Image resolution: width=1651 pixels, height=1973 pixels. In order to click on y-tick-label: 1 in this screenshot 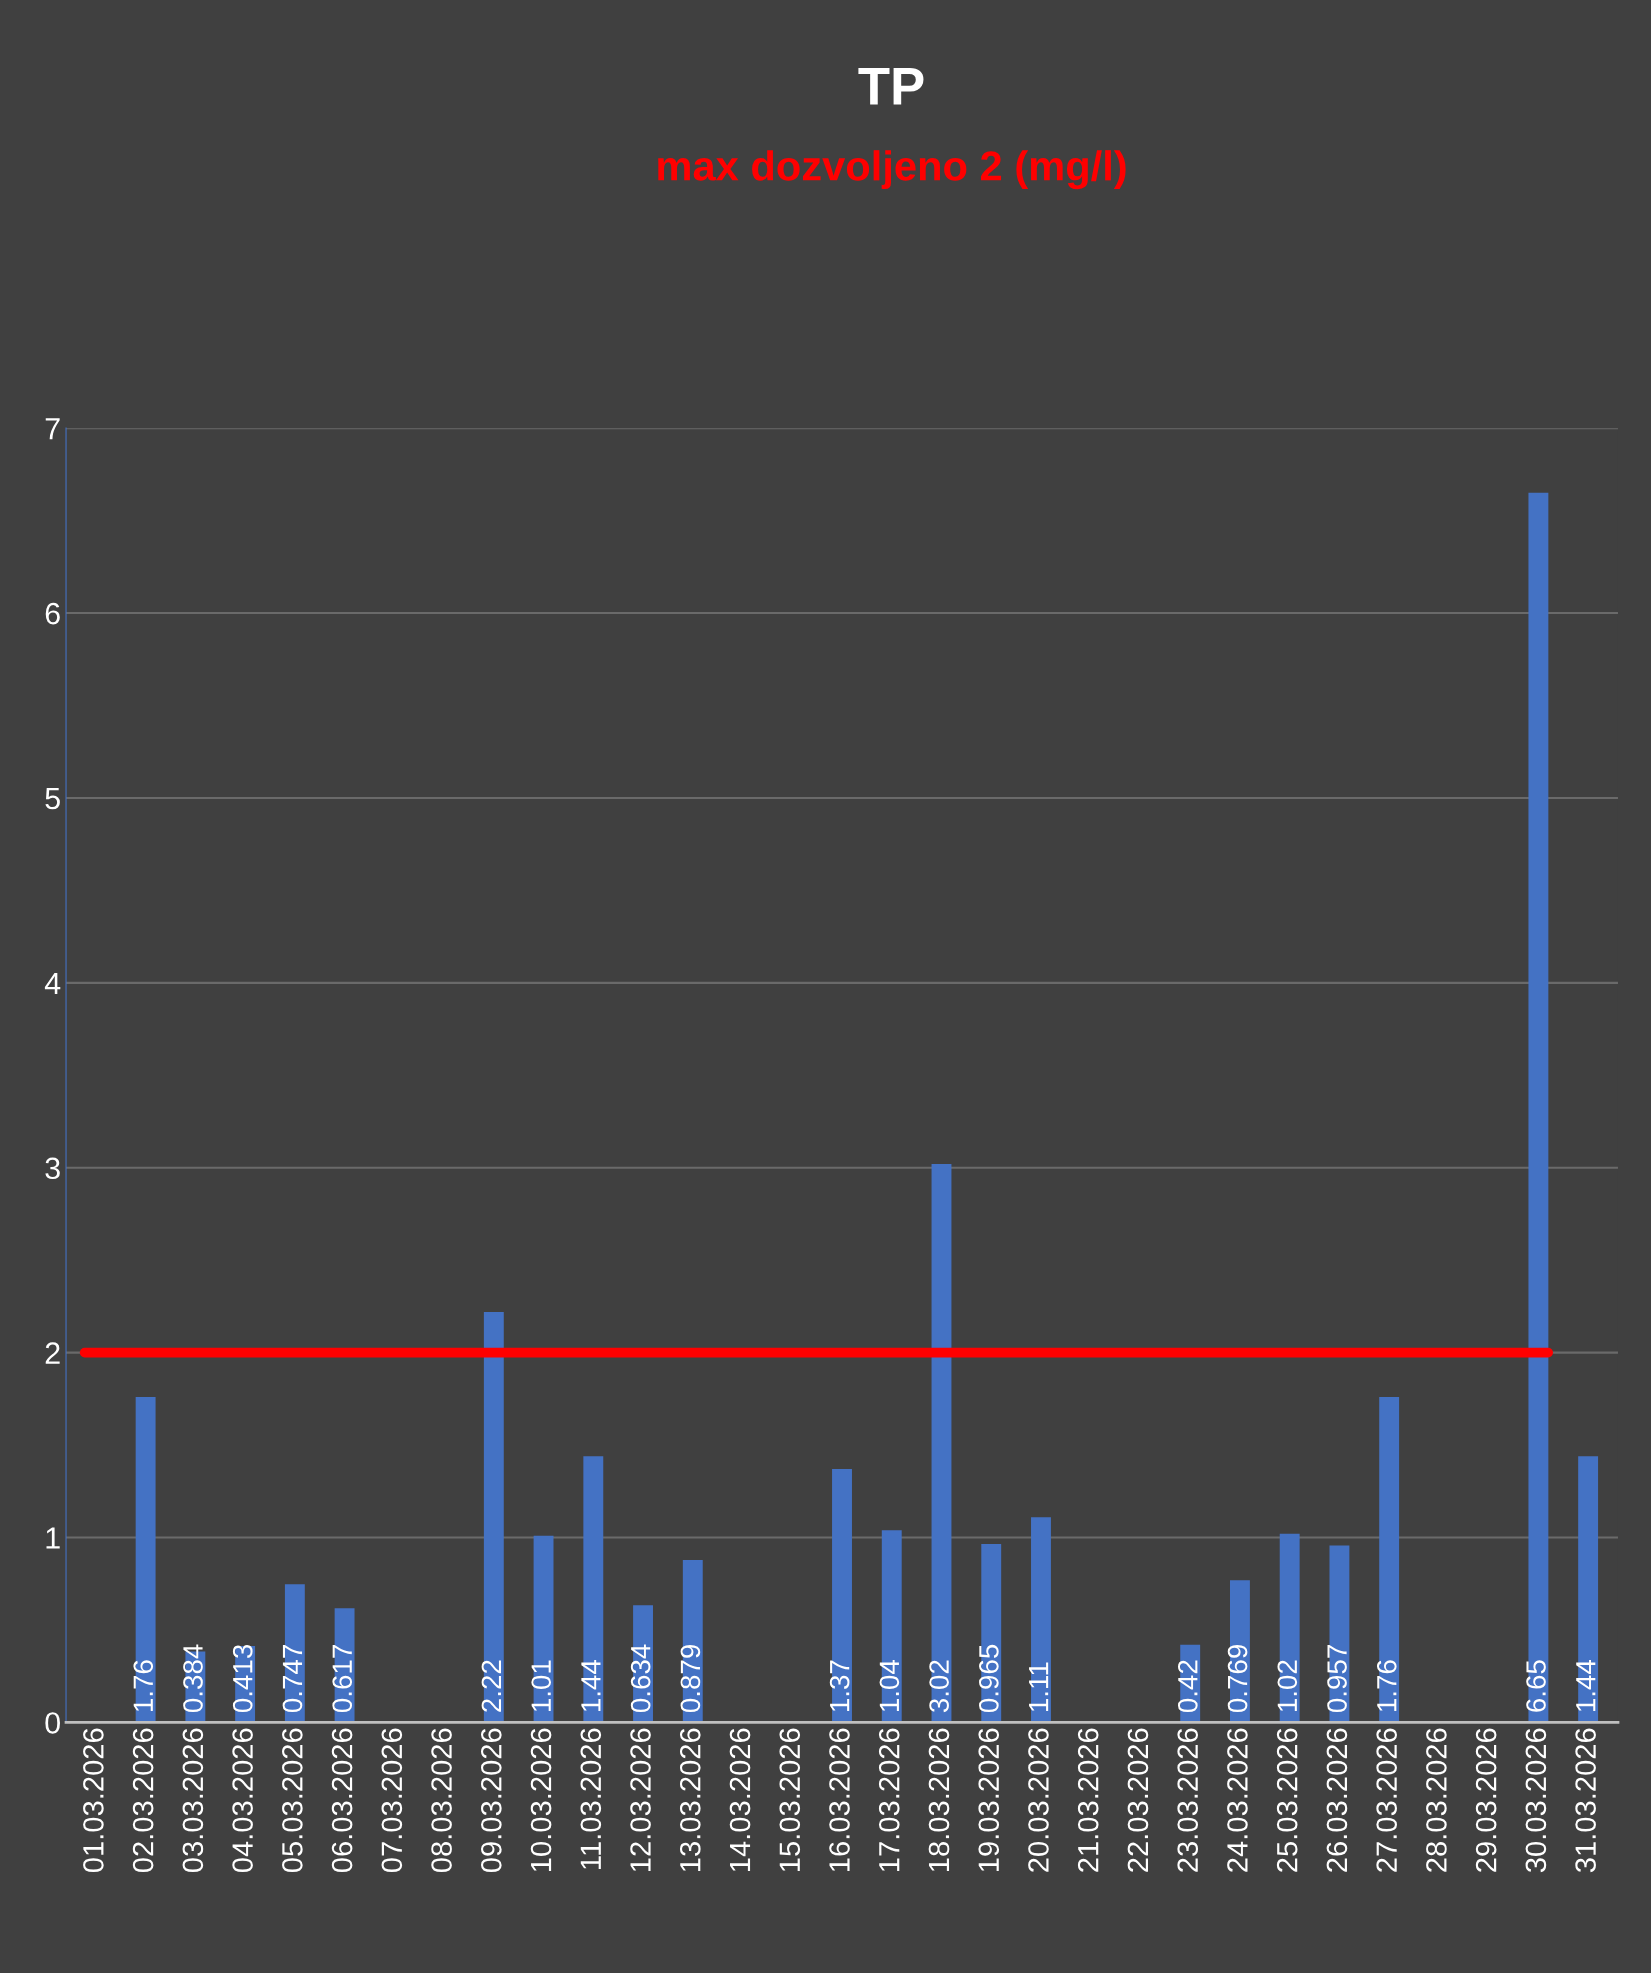, I will do `click(53, 1538)`.